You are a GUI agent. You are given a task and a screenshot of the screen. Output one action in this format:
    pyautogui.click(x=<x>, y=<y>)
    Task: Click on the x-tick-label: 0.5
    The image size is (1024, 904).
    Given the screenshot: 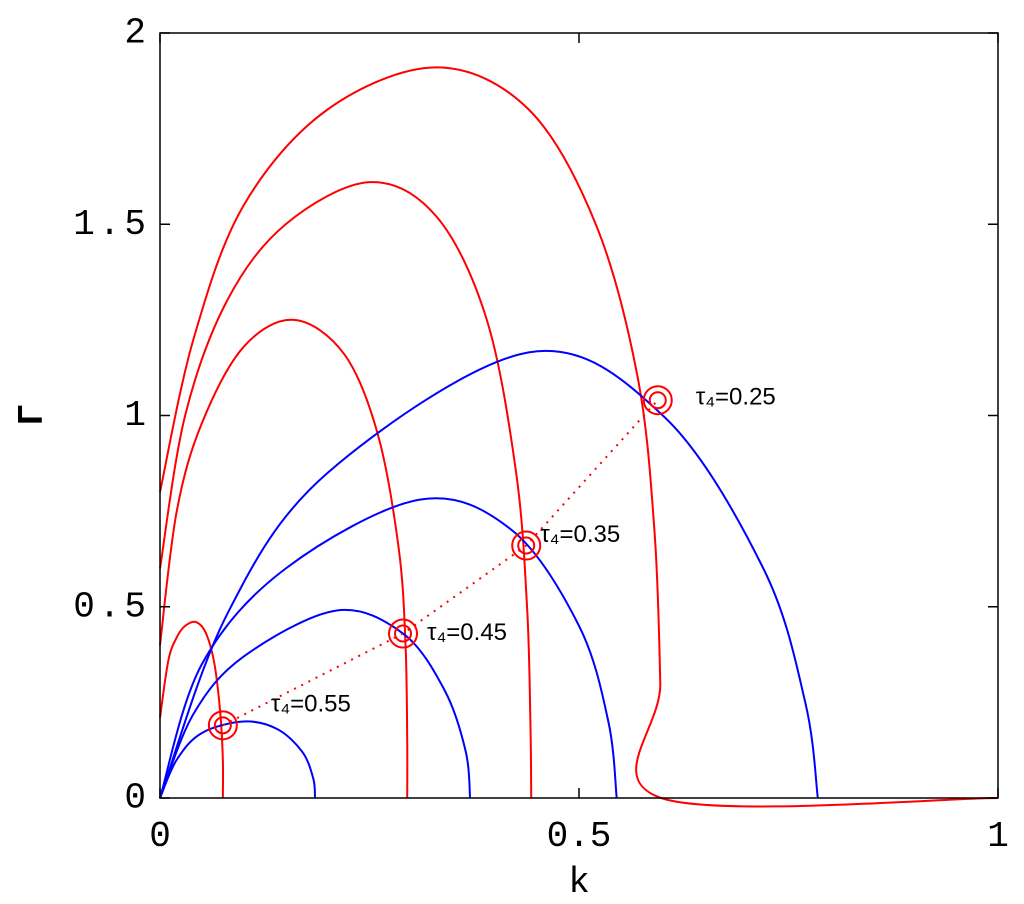 What is the action you would take?
    pyautogui.click(x=579, y=836)
    